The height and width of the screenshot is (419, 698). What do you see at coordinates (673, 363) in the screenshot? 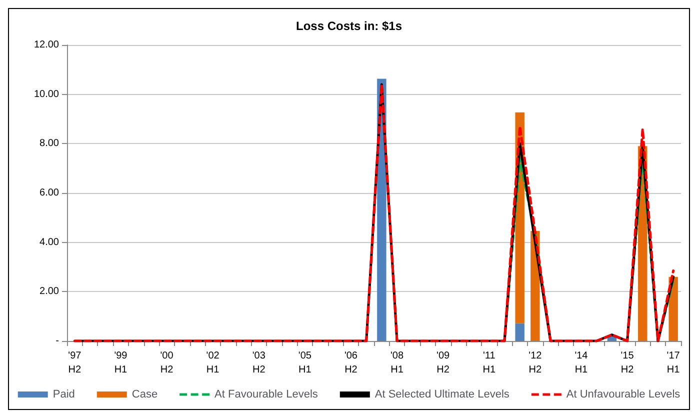
I see `x-tick-label: '17 H1` at bounding box center [673, 363].